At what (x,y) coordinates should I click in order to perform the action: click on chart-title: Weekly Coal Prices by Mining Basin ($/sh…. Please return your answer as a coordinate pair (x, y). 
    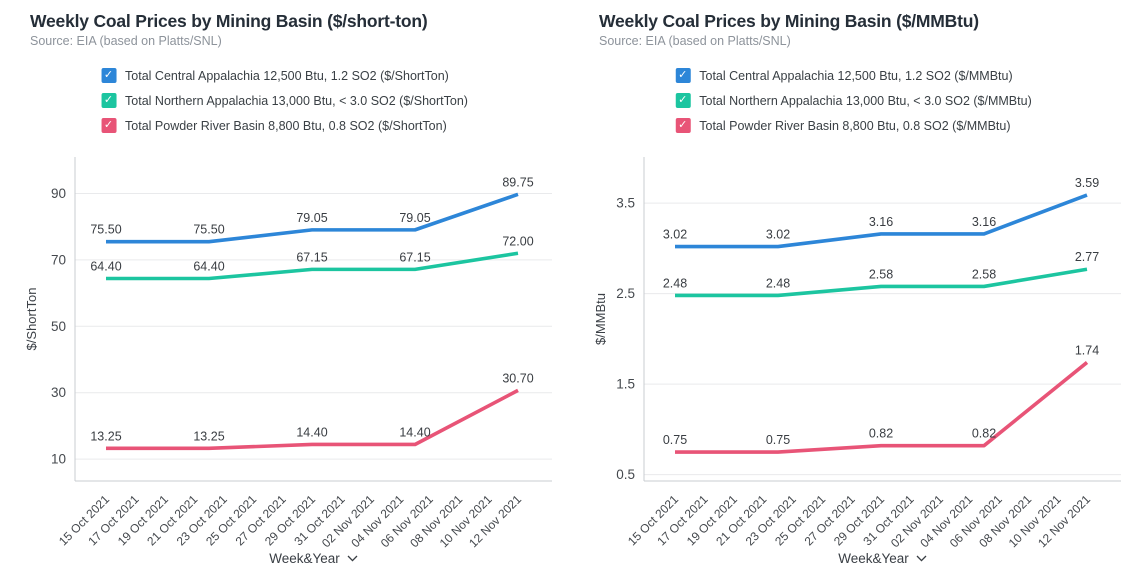
    Looking at the image, I should click on (229, 21).